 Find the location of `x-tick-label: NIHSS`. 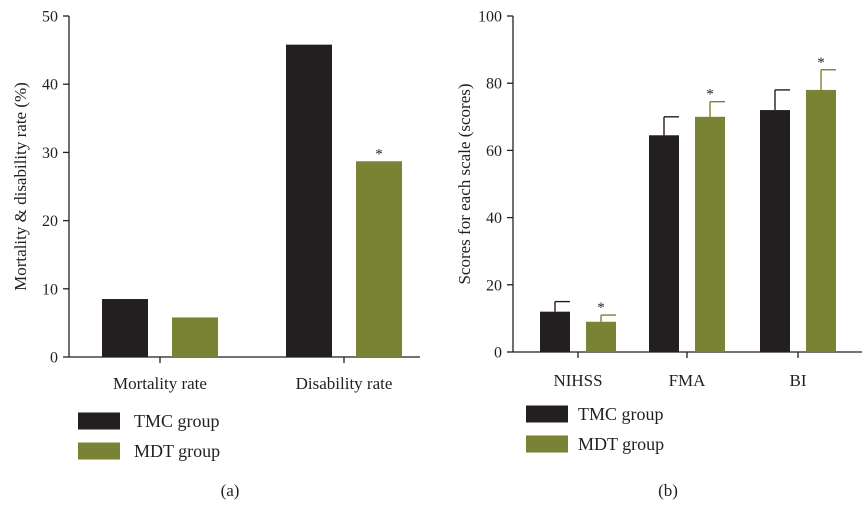

x-tick-label: NIHSS is located at coordinates (577, 380).